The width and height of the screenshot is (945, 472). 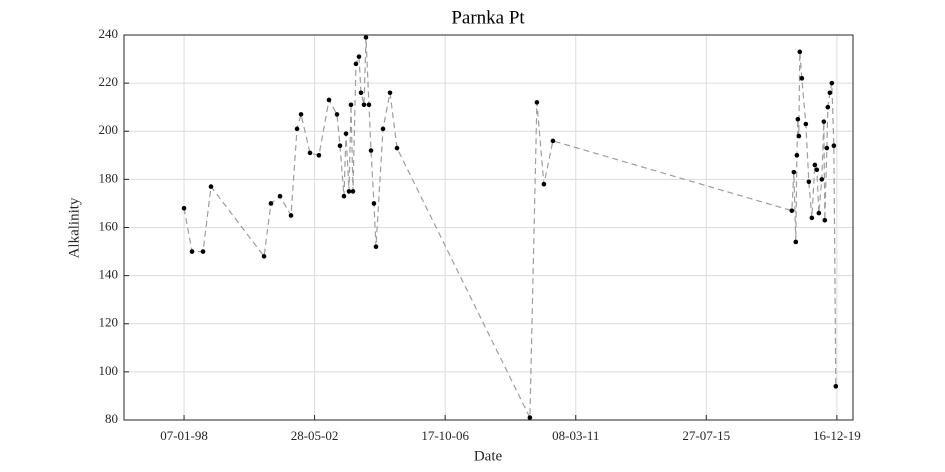 What do you see at coordinates (109, 129) in the screenshot?
I see `y-tick-label: 200` at bounding box center [109, 129].